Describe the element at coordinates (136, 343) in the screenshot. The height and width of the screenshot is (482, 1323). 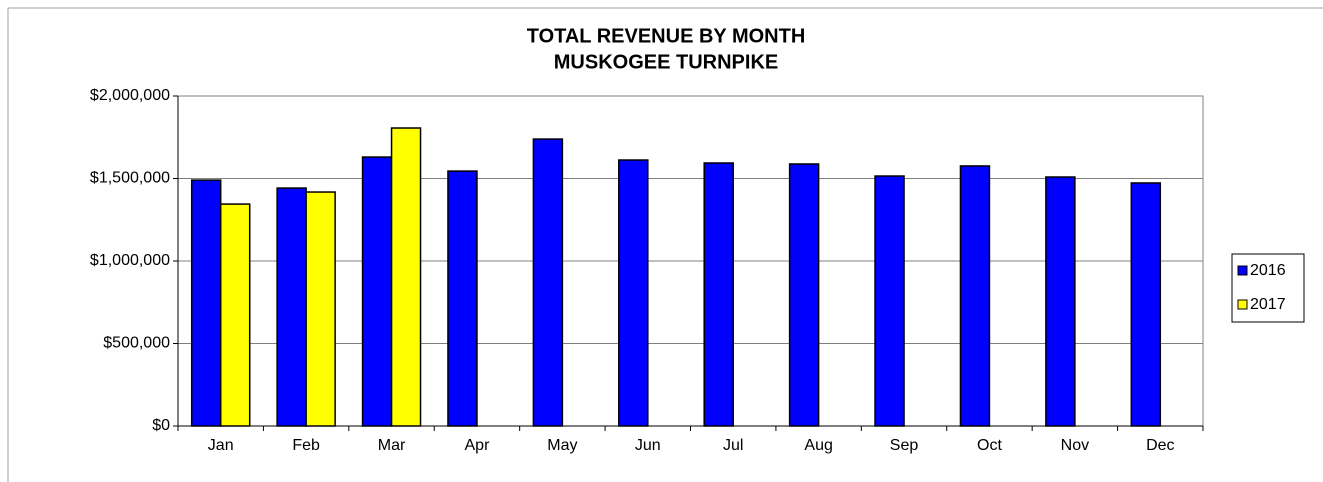
I see `y-tick-label: $500,000` at that location.